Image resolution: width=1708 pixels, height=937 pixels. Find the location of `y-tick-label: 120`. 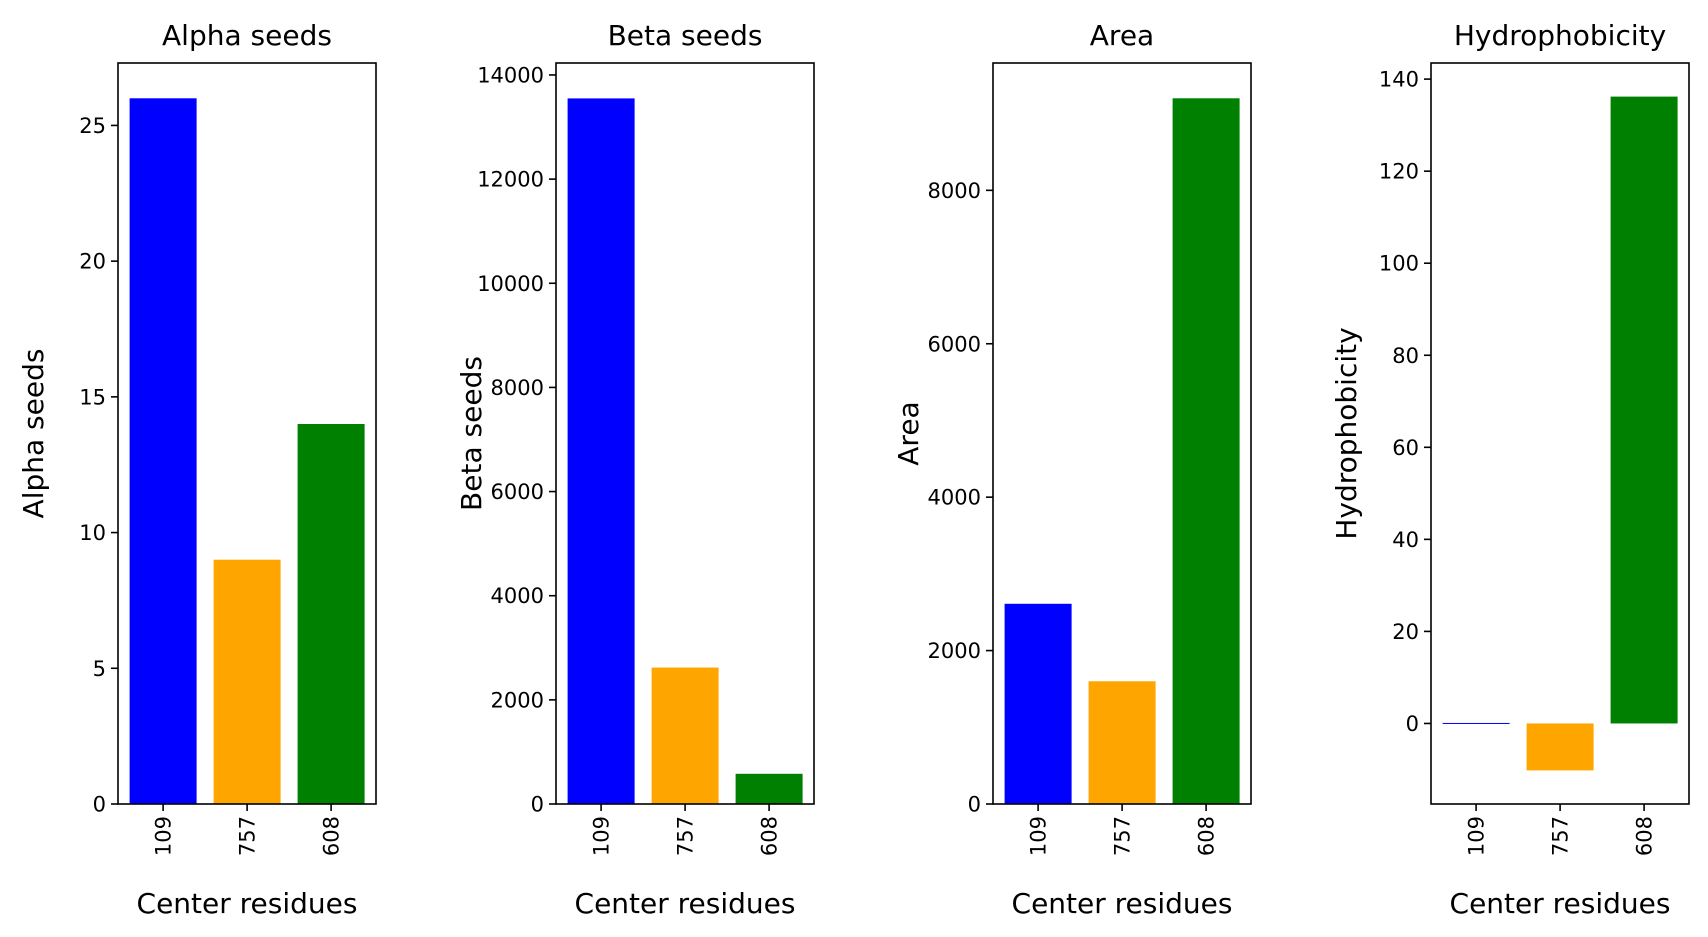

y-tick-label: 120 is located at coordinates (1399, 172).